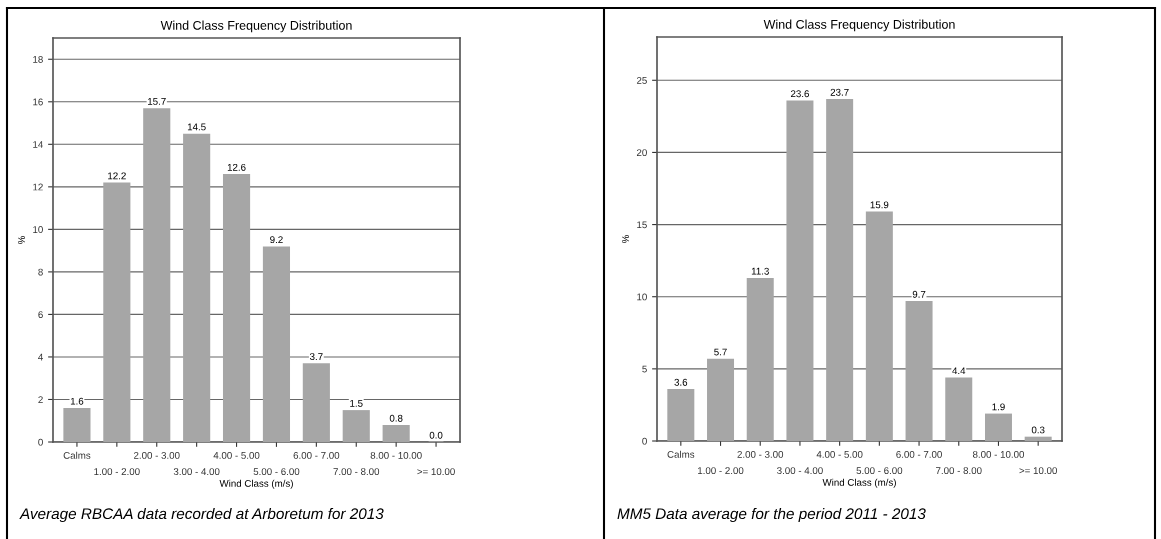 The image size is (1161, 539). Describe the element at coordinates (998, 407) in the screenshot. I see `data-label: 1.9` at that location.